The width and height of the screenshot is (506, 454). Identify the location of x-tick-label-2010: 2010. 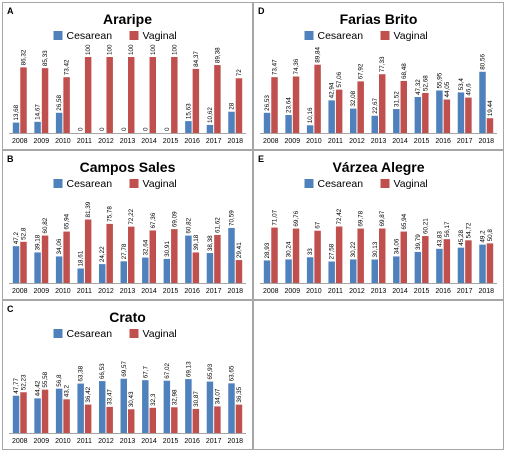
(314, 291).